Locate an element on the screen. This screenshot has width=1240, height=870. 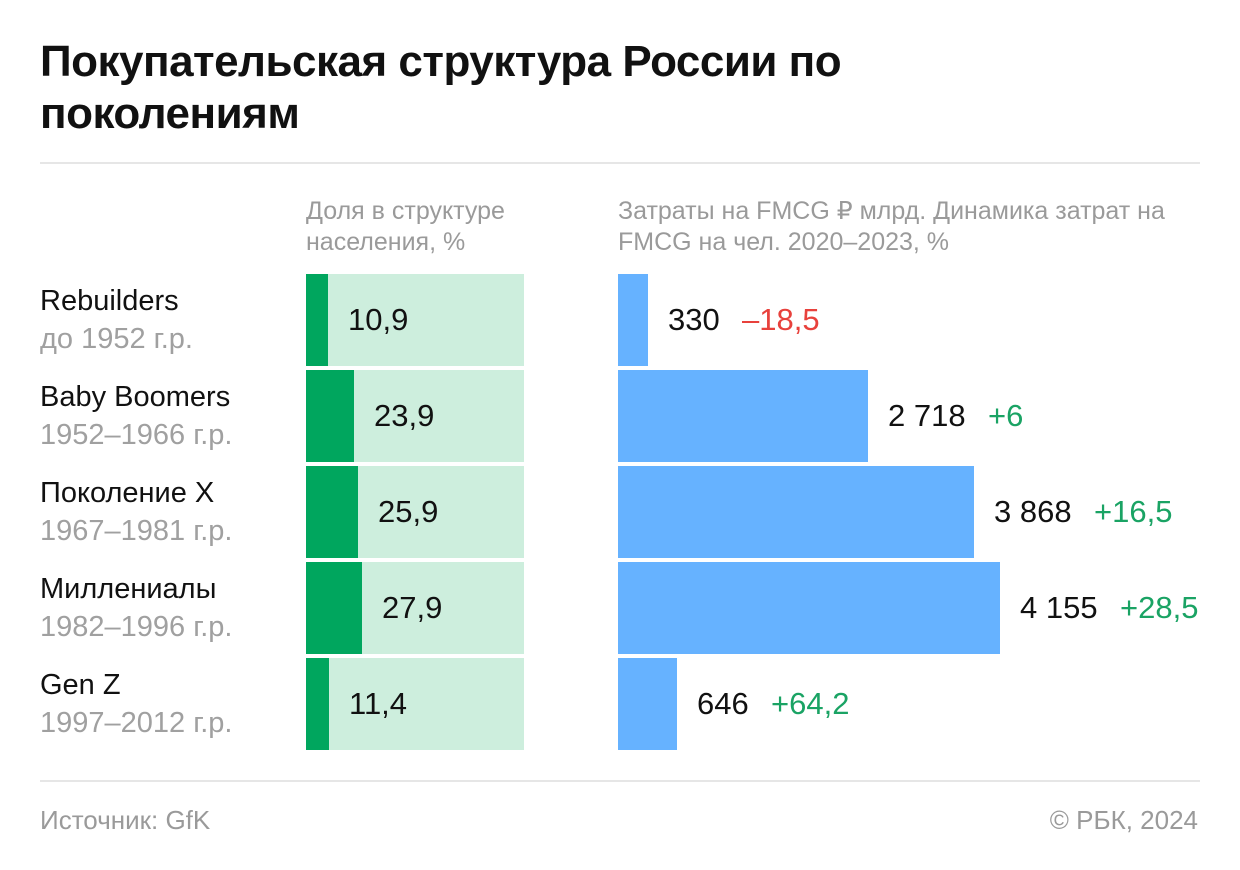
generation-row: Gen Z 1997–2012 г.р. 11,4 646 +64,2 is located at coordinates (620, 704).